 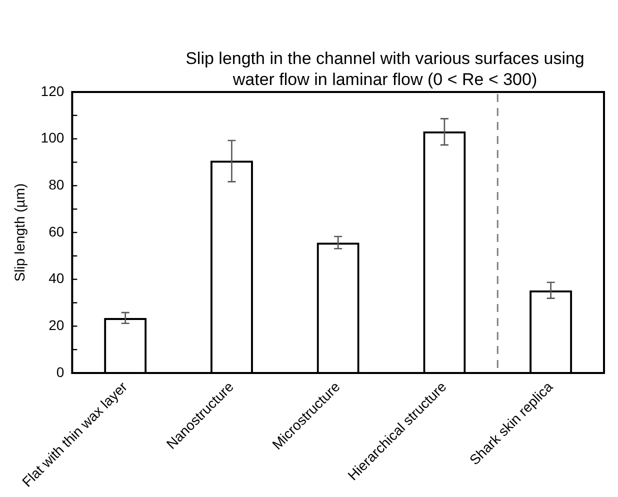 What do you see at coordinates (52, 90) in the screenshot?
I see `y-tick-label: 120` at bounding box center [52, 90].